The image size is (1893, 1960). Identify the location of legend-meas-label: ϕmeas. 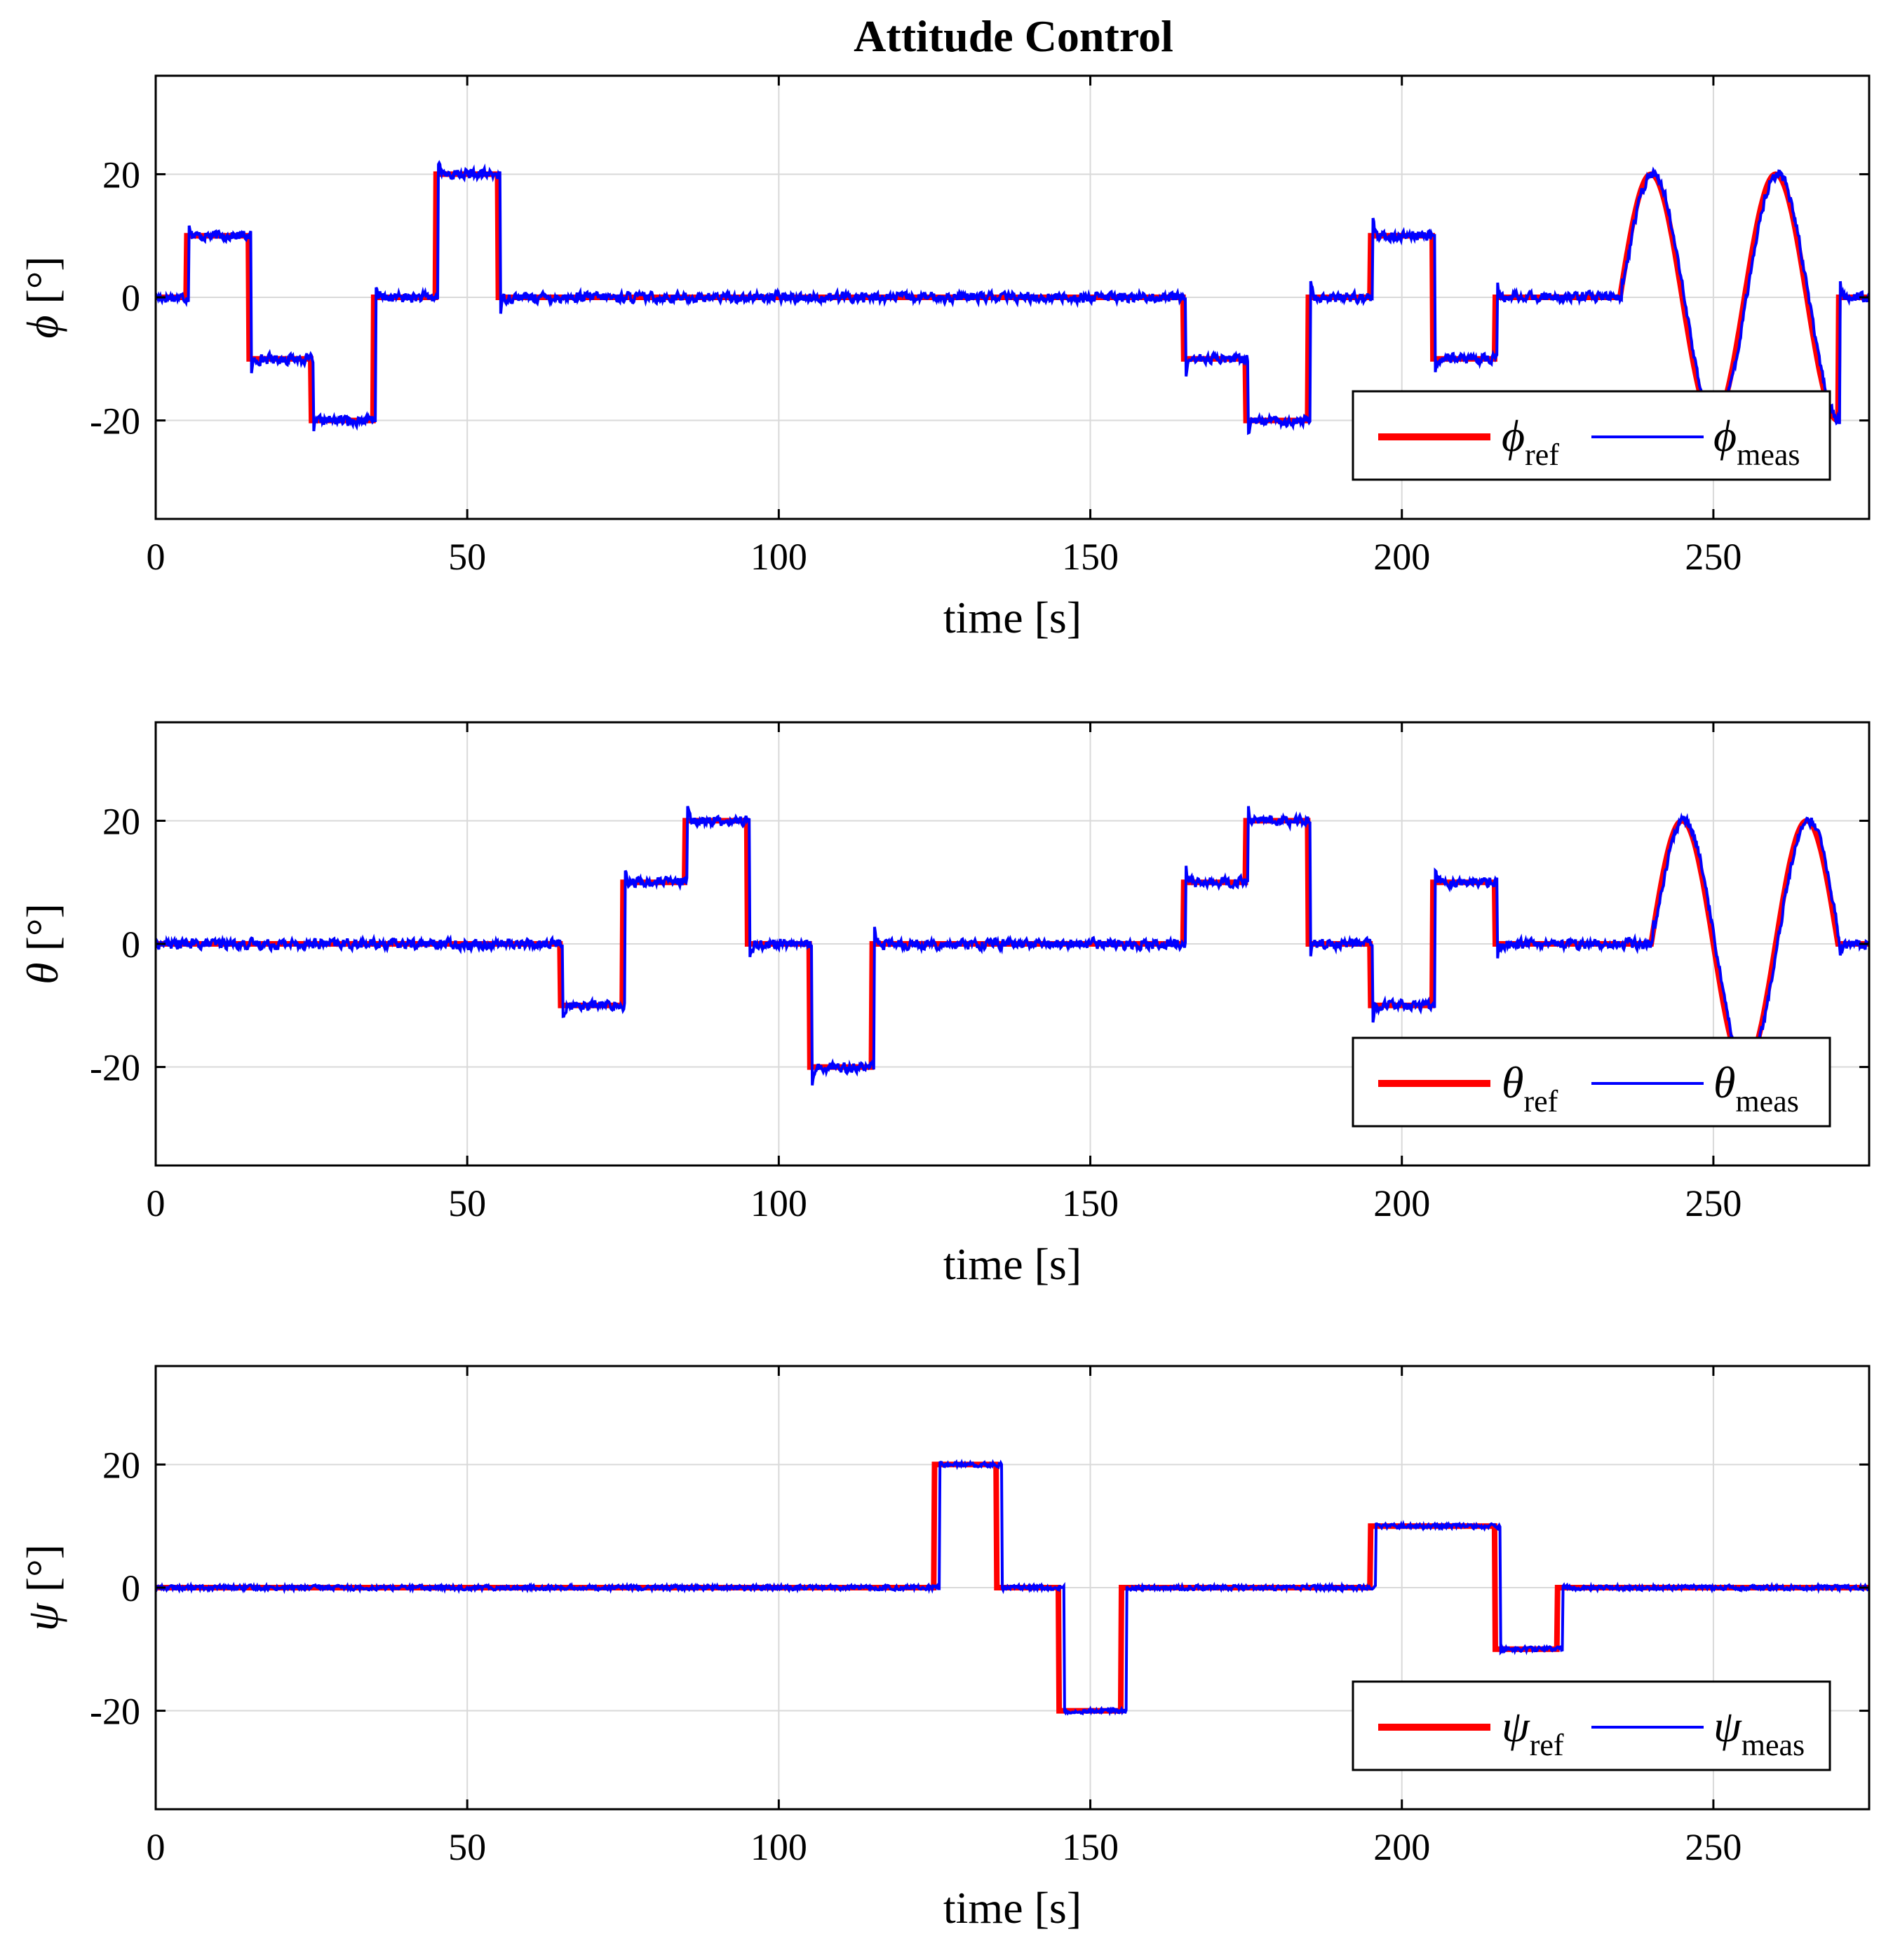
(1757, 441).